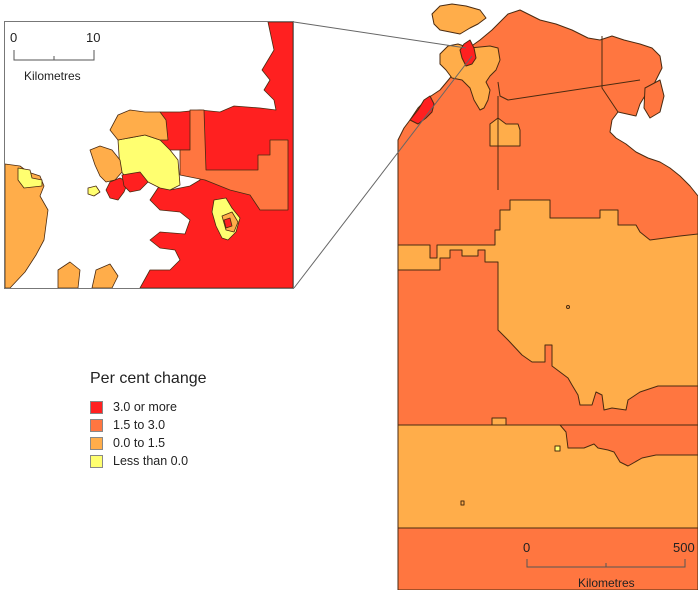  What do you see at coordinates (557, 448) in the screenshot?
I see `town-alice-springs` at bounding box center [557, 448].